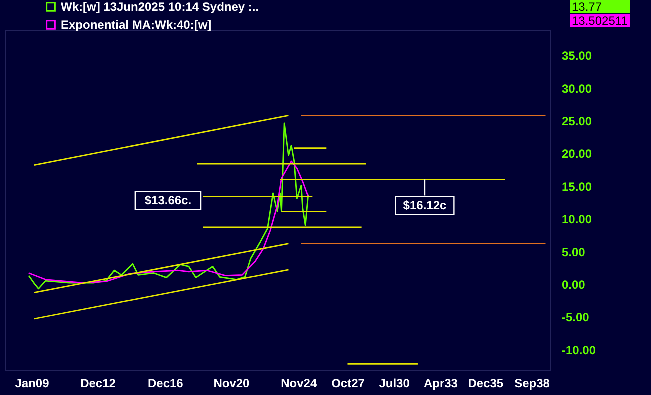  Describe the element at coordinates (577, 154) in the screenshot. I see `y-tick-label: 20.00` at that location.